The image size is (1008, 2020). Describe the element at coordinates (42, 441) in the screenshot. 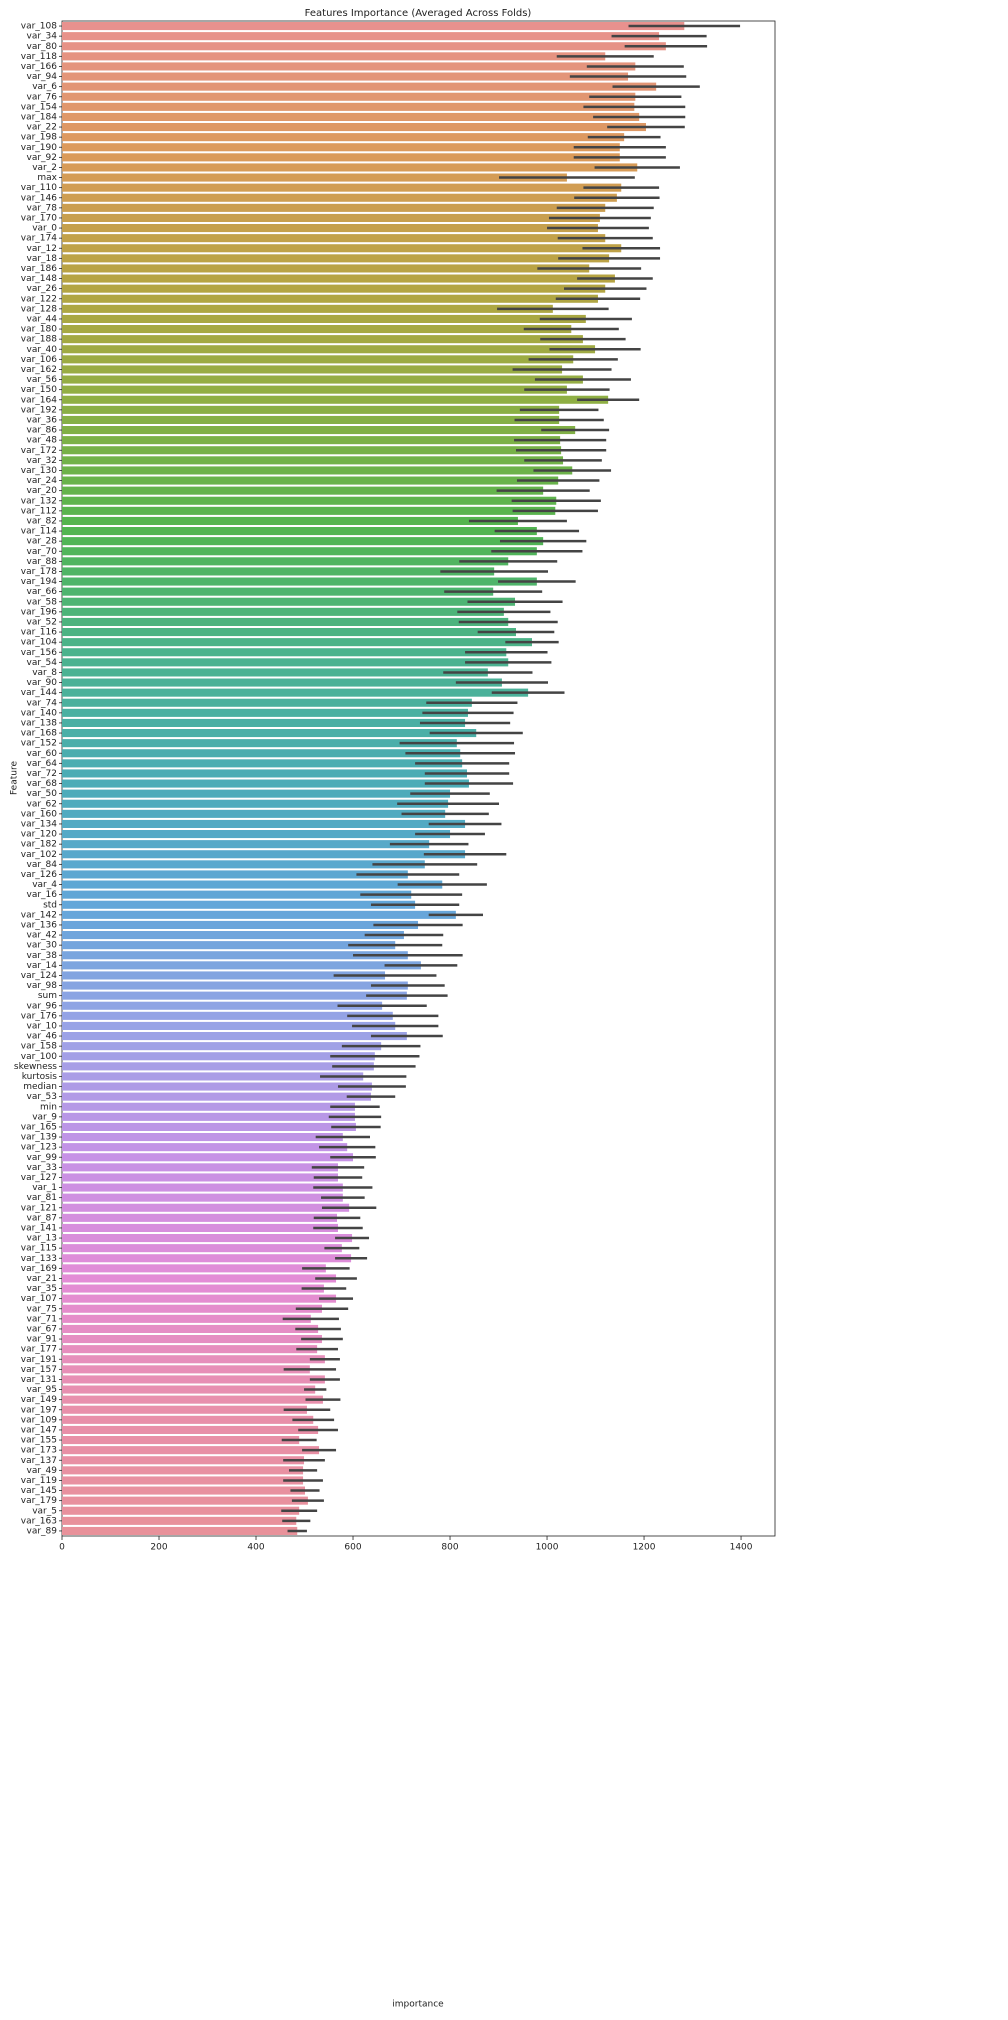

I see `y-tick-label: var_48` at that location.